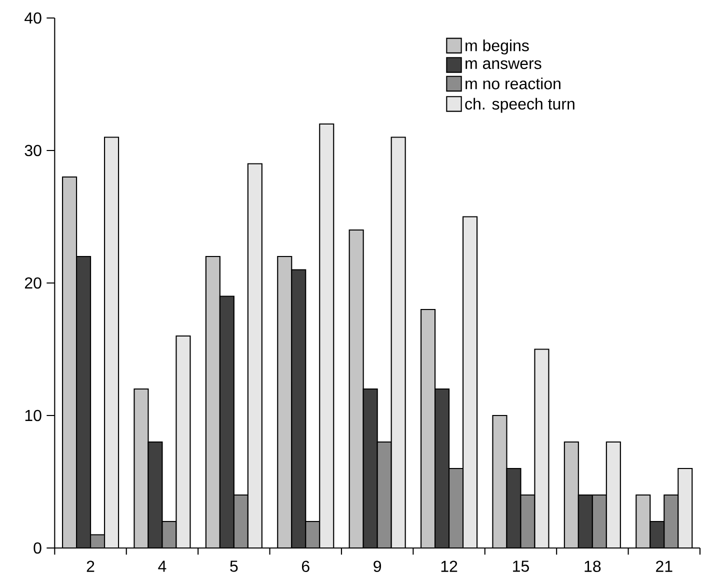 This screenshot has height=574, width=704. What do you see at coordinates (162, 566) in the screenshot?
I see `x-tick-label: 4` at bounding box center [162, 566].